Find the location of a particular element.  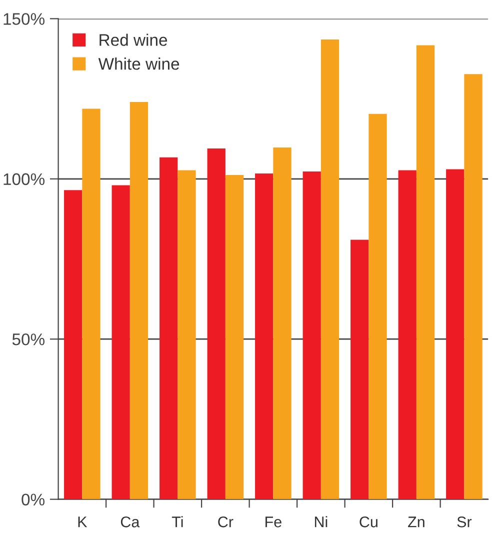

x-tick-label: Zn is located at coordinates (416, 522).